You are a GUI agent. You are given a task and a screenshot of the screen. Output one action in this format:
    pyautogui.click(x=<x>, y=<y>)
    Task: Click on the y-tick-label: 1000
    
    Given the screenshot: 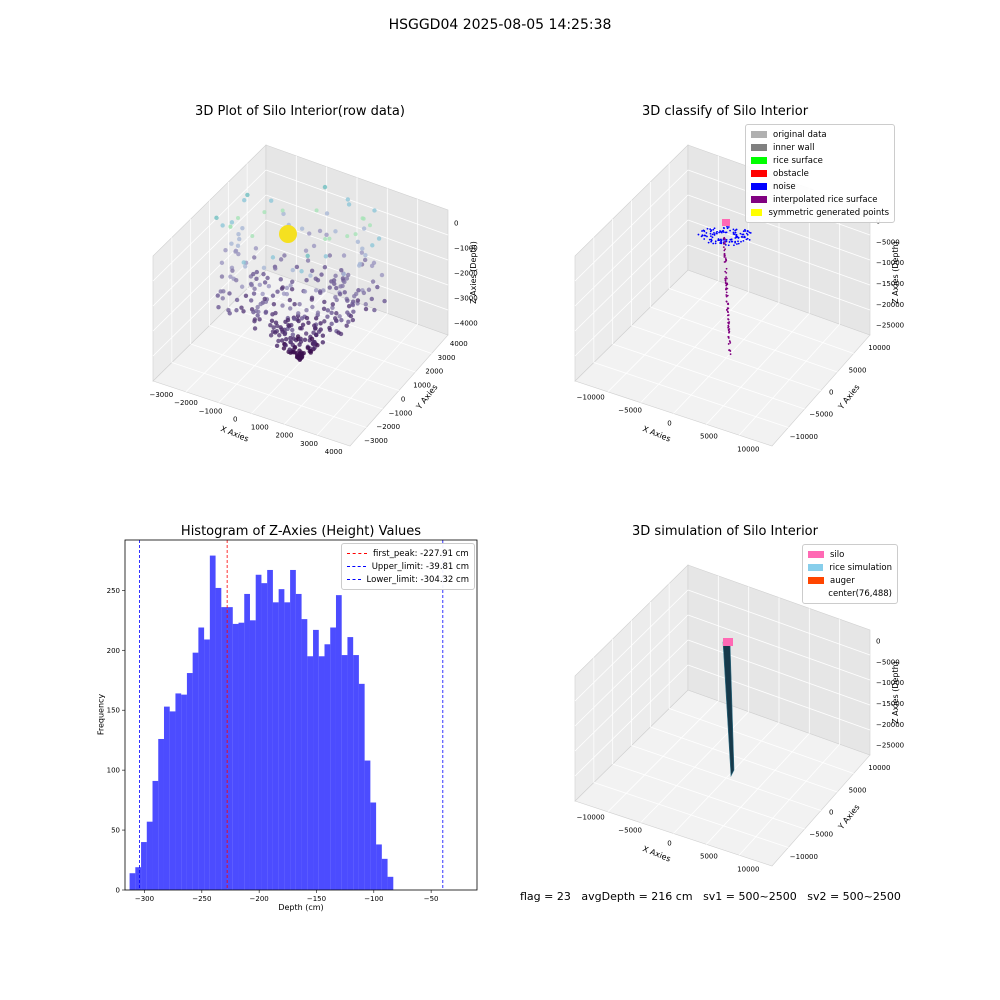 What is the action you would take?
    pyautogui.click(x=422, y=386)
    